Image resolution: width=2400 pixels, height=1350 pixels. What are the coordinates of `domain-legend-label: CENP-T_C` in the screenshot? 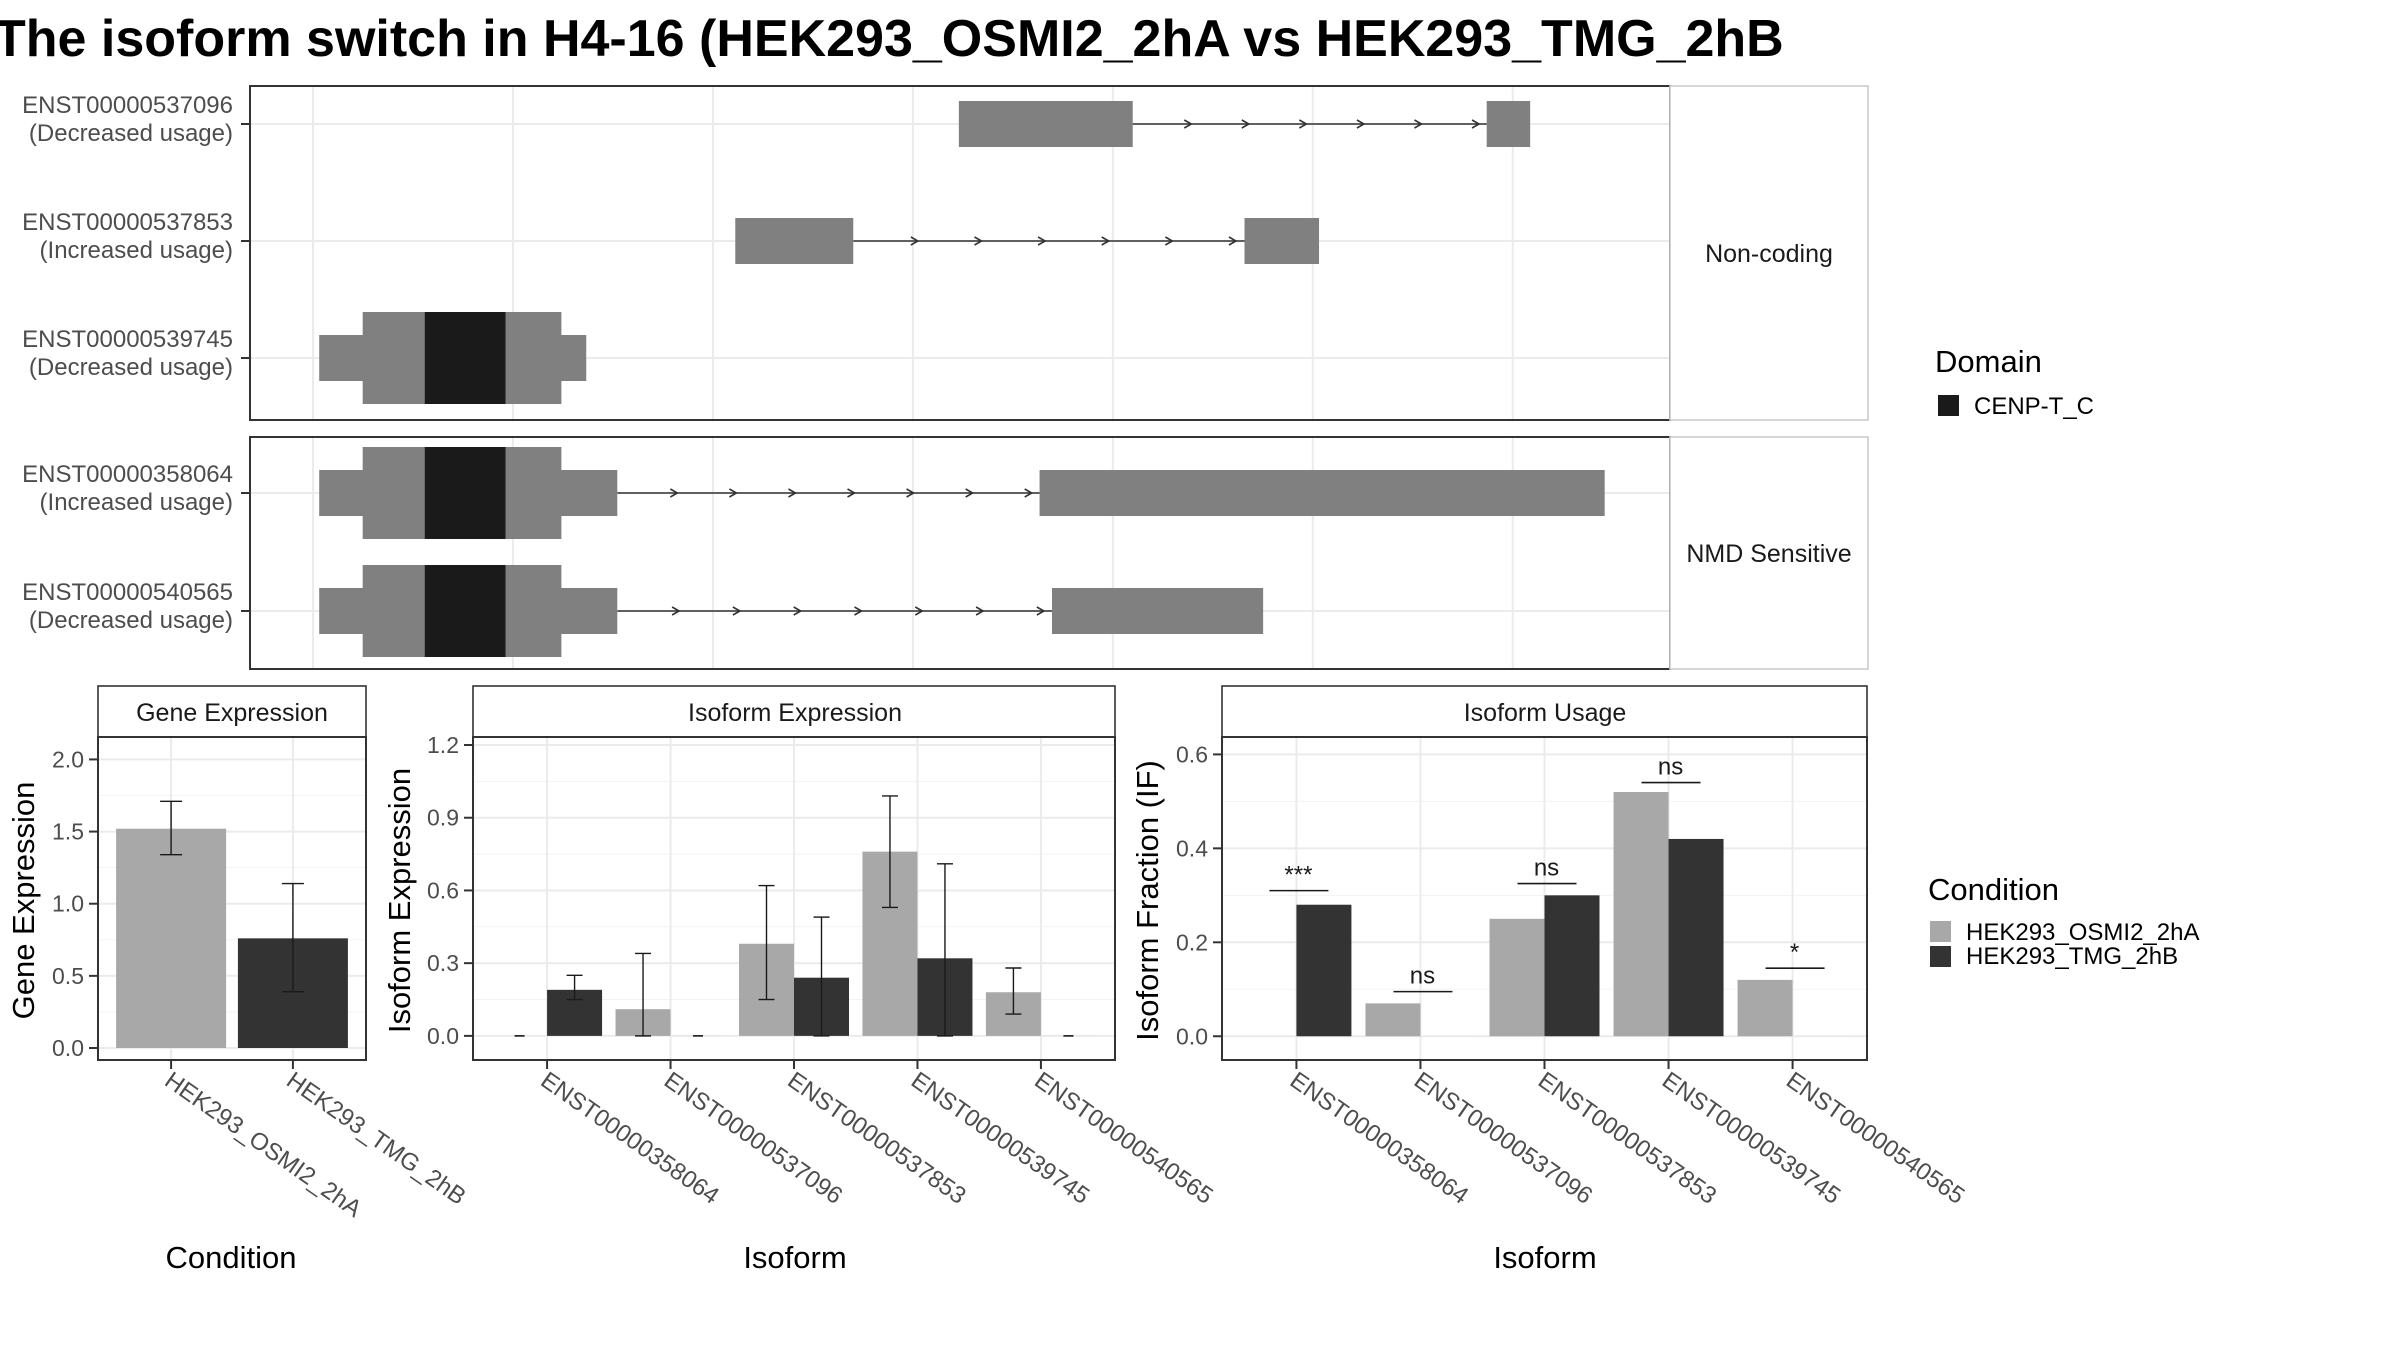 It's located at (2034, 406).